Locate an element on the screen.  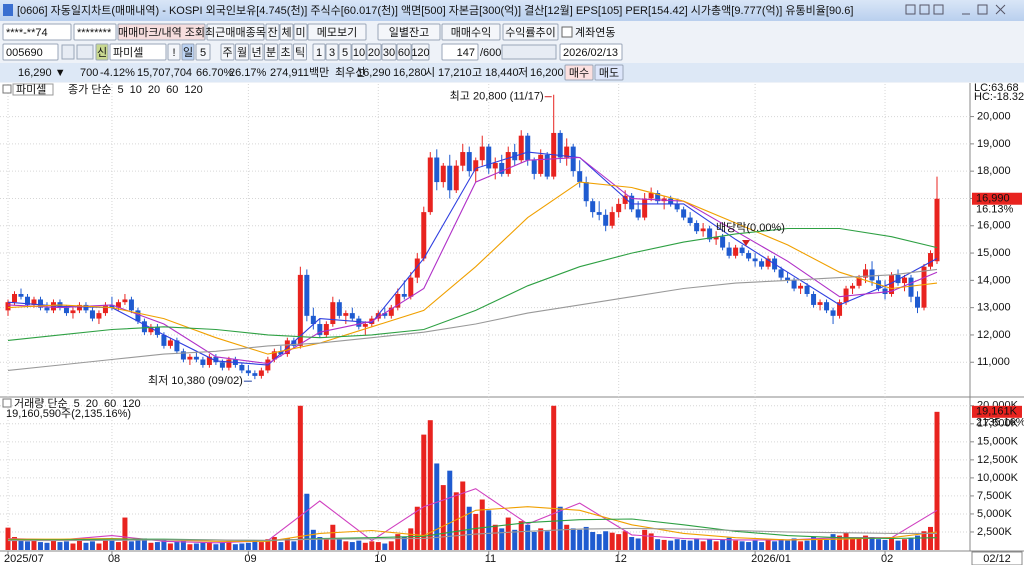
info-item: 16,290 is located at coordinates (374, 73).